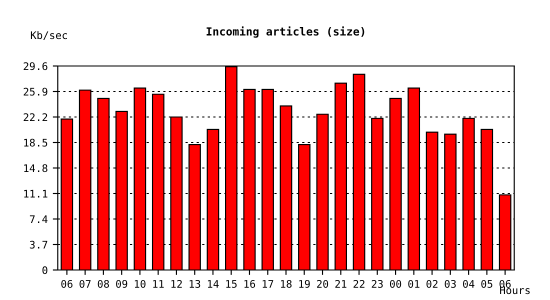 The image size is (550, 300). I want to click on y-tick-label: 18.5, so click(36, 142).